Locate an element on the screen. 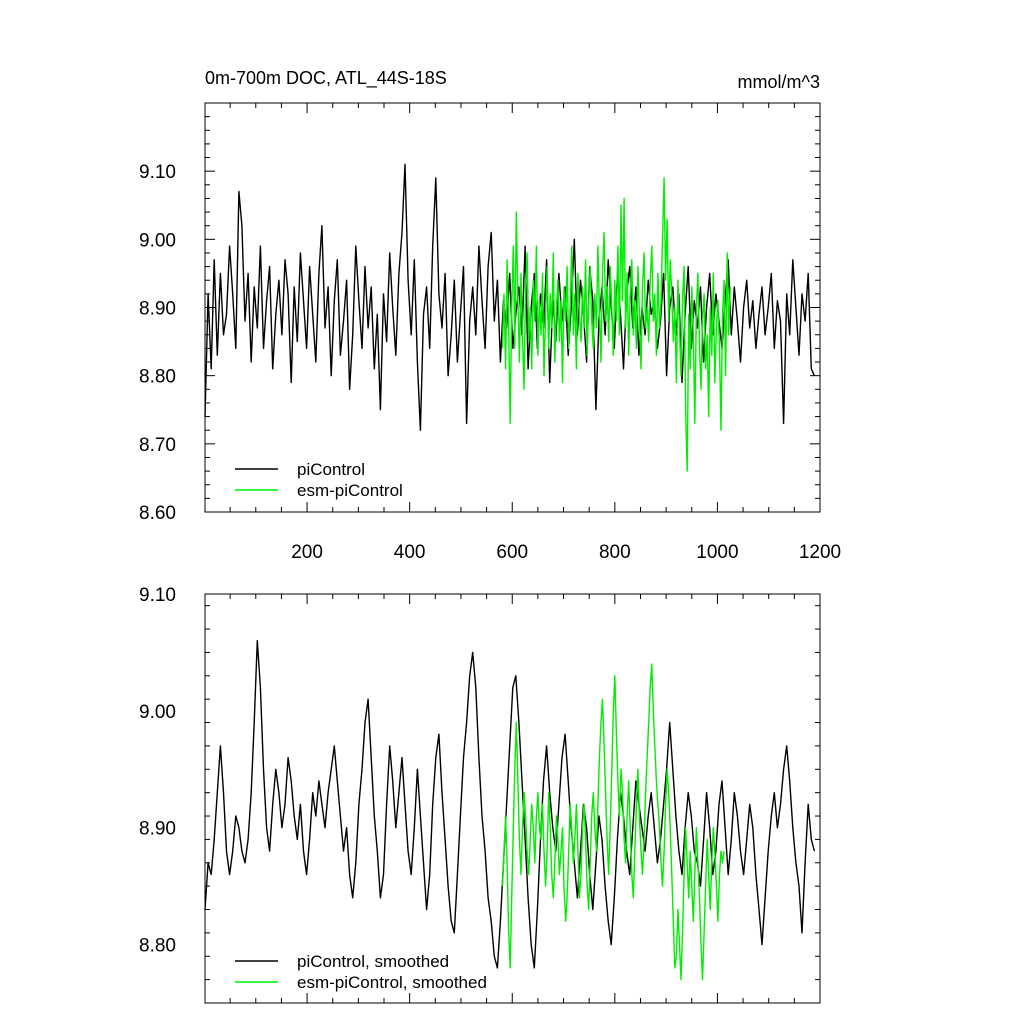 This screenshot has width=1024, height=1024. legend-label-picontrol-smoothed: piControl, smoothed is located at coordinates (373, 961).